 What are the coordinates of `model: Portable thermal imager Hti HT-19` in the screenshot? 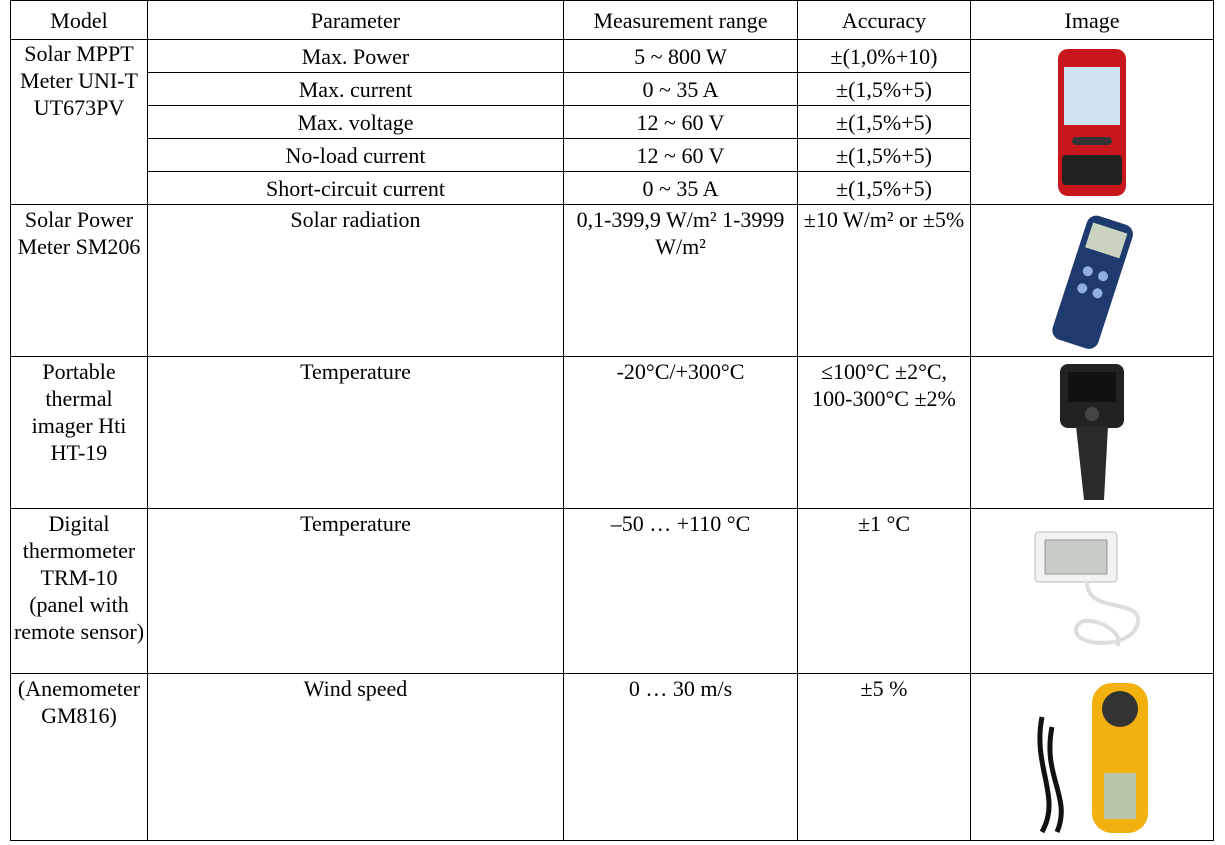 It's located at (79, 432).